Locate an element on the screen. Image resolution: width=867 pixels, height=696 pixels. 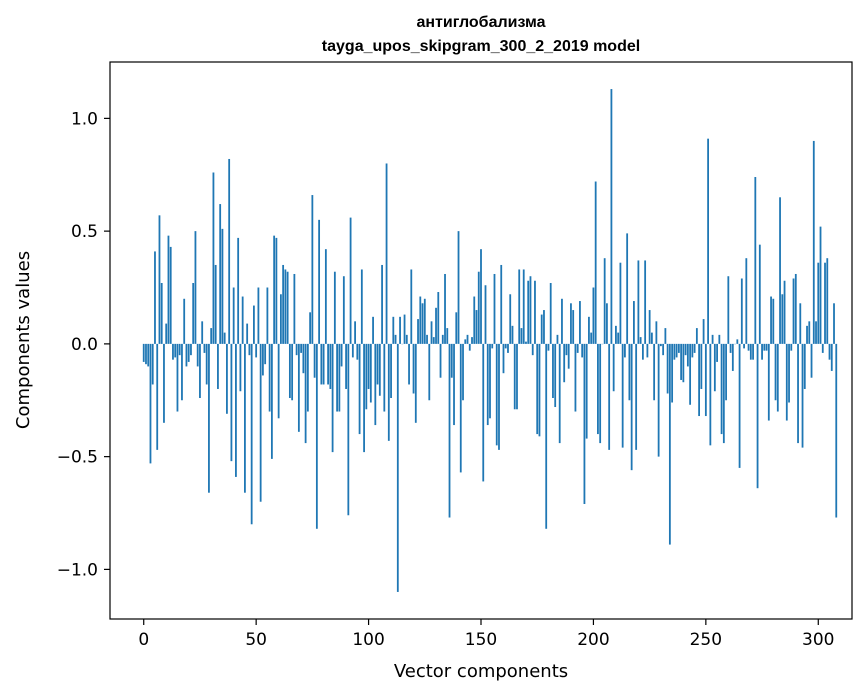
x-tick-label: 0 is located at coordinates (143, 640).